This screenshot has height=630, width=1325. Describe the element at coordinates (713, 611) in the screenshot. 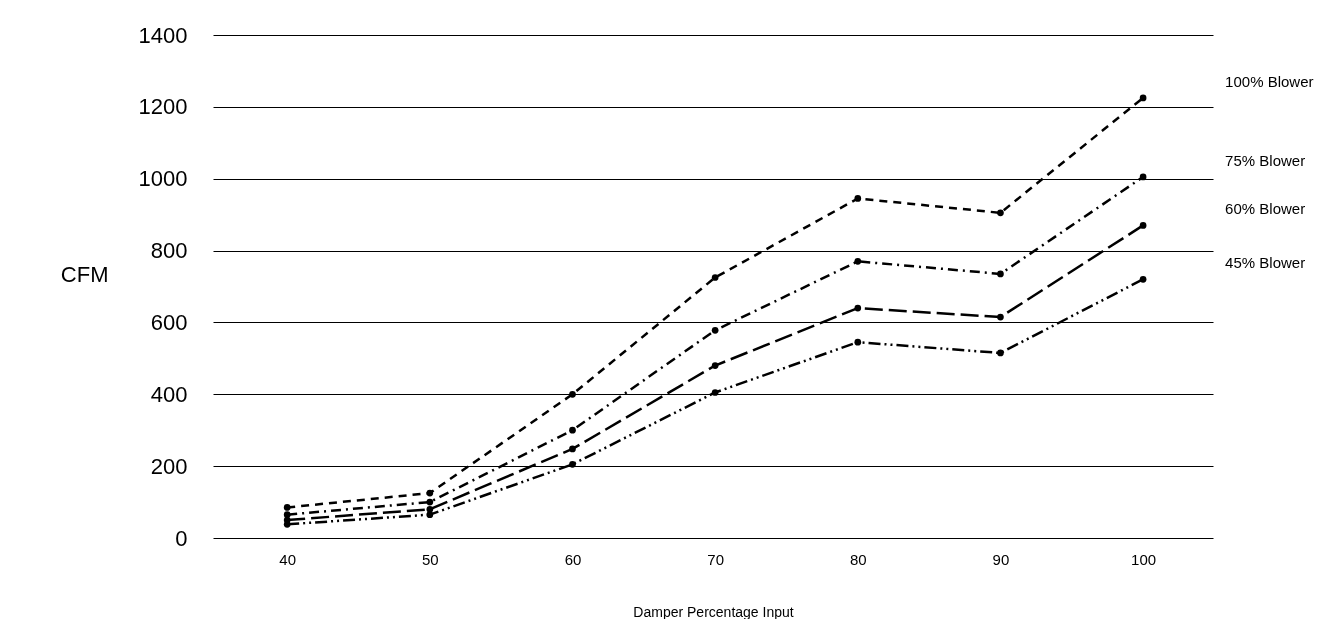

I see `x-axis-title: Damper Percentage Input` at that location.